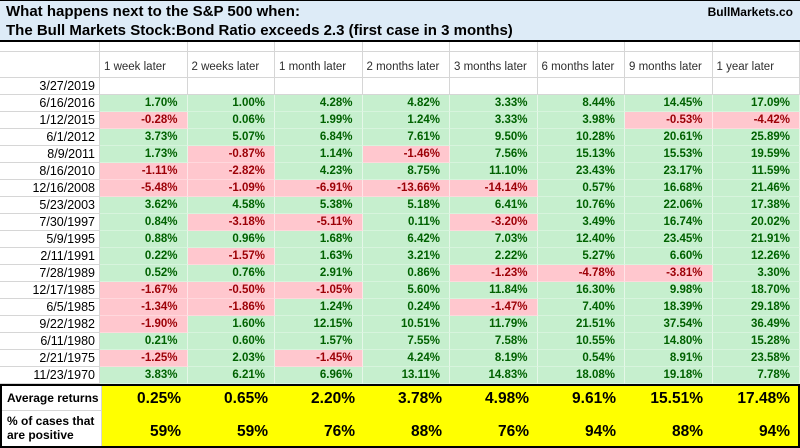 The height and width of the screenshot is (448, 800). I want to click on value-cell: 6.41%, so click(494, 205).